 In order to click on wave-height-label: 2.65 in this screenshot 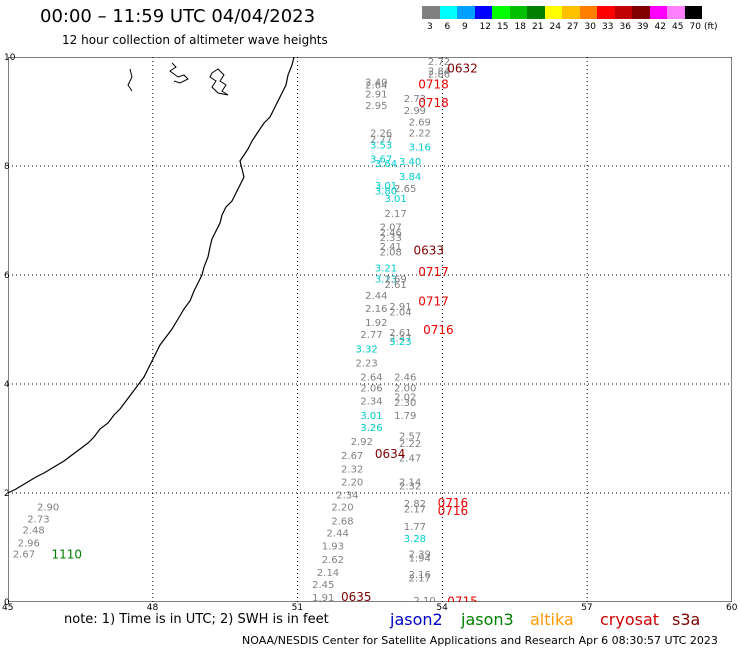, I will do `click(405, 189)`.